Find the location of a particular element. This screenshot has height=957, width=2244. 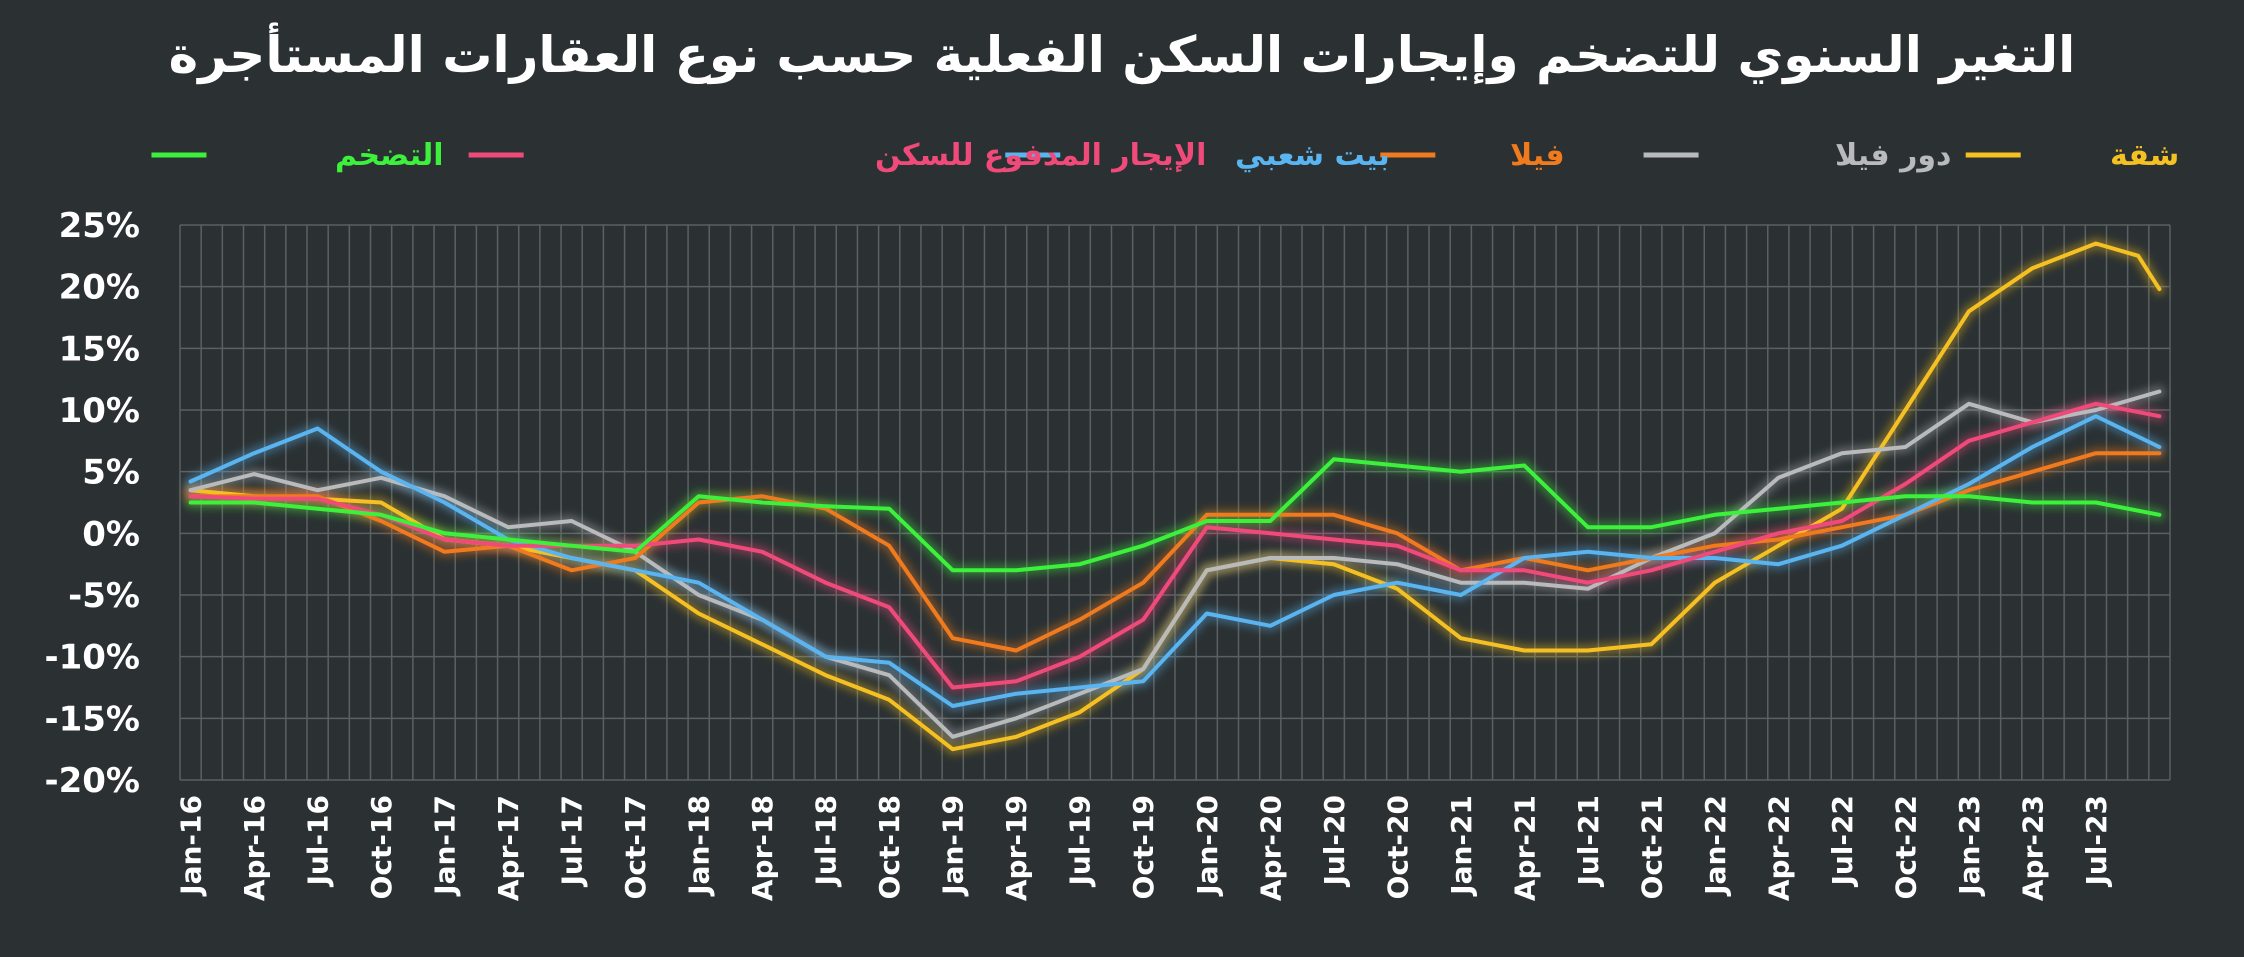

x-tick-label: Jan-18 is located at coordinates (699, 846).